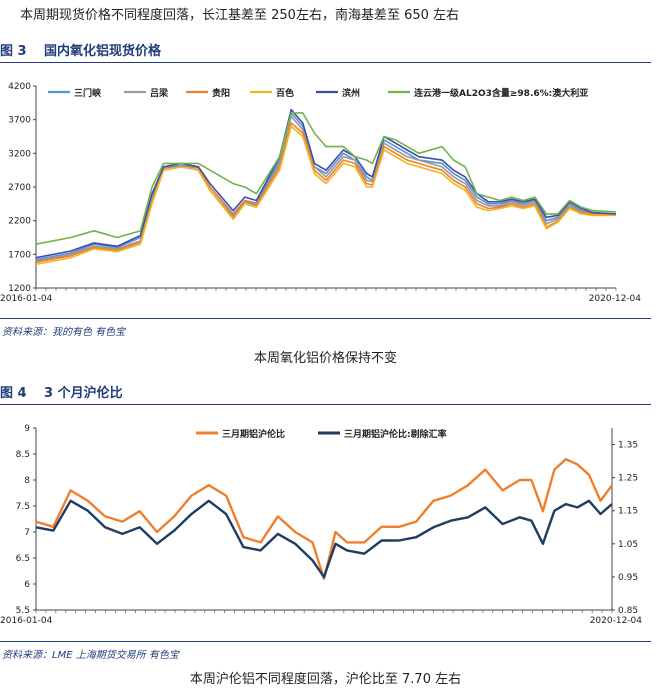 Image resolution: width=657 pixels, height=688 pixels. I want to click on figure3-heading: 图 3 国内氧化铝现货价格, so click(80, 49).